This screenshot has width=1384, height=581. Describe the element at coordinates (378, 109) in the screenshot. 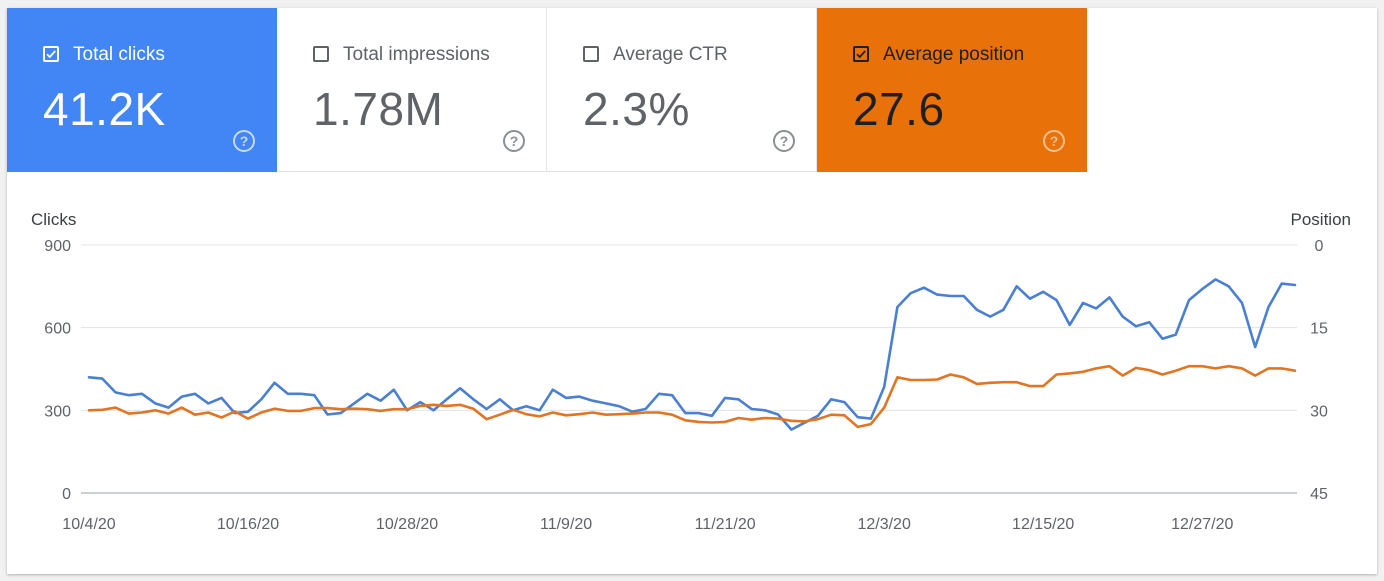

I see `metric-value: 1.78M` at that location.